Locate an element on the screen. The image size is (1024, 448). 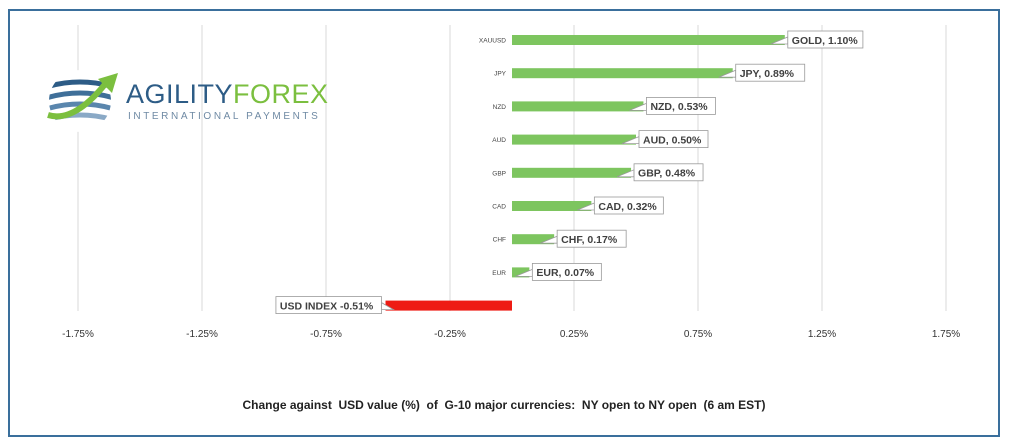
category-label: NZD is located at coordinates (500, 107).